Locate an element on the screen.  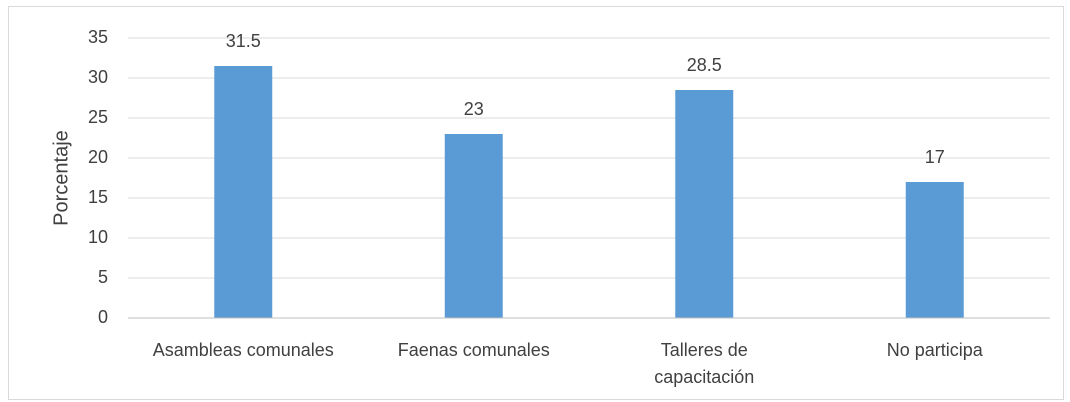
y-tick-label: 5 is located at coordinates (103, 277).